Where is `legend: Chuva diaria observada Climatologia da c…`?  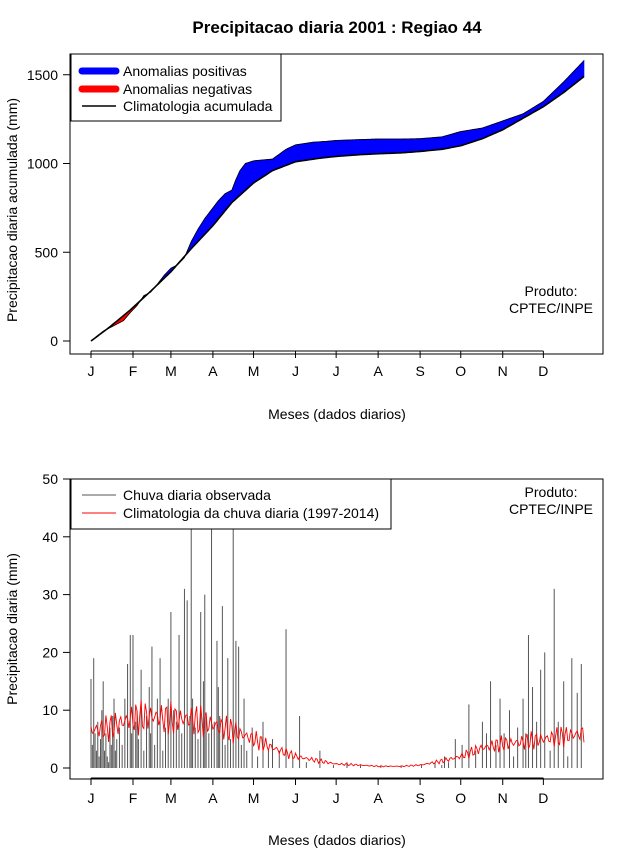
legend: Chuva diaria observada Climatologia da c… is located at coordinates (231, 504).